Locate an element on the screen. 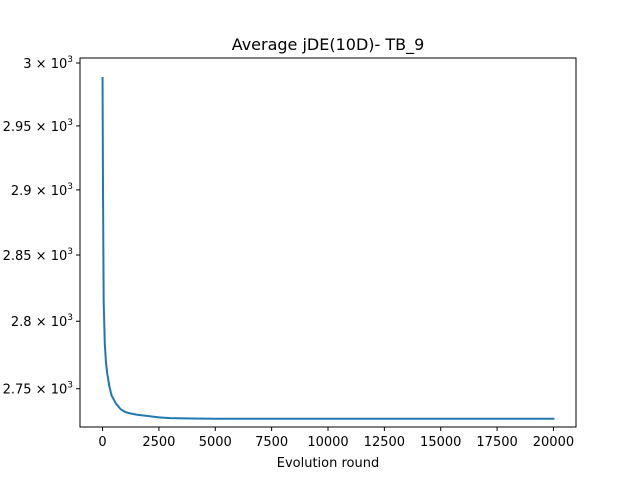  x-tick-label: 20000 is located at coordinates (553, 442).